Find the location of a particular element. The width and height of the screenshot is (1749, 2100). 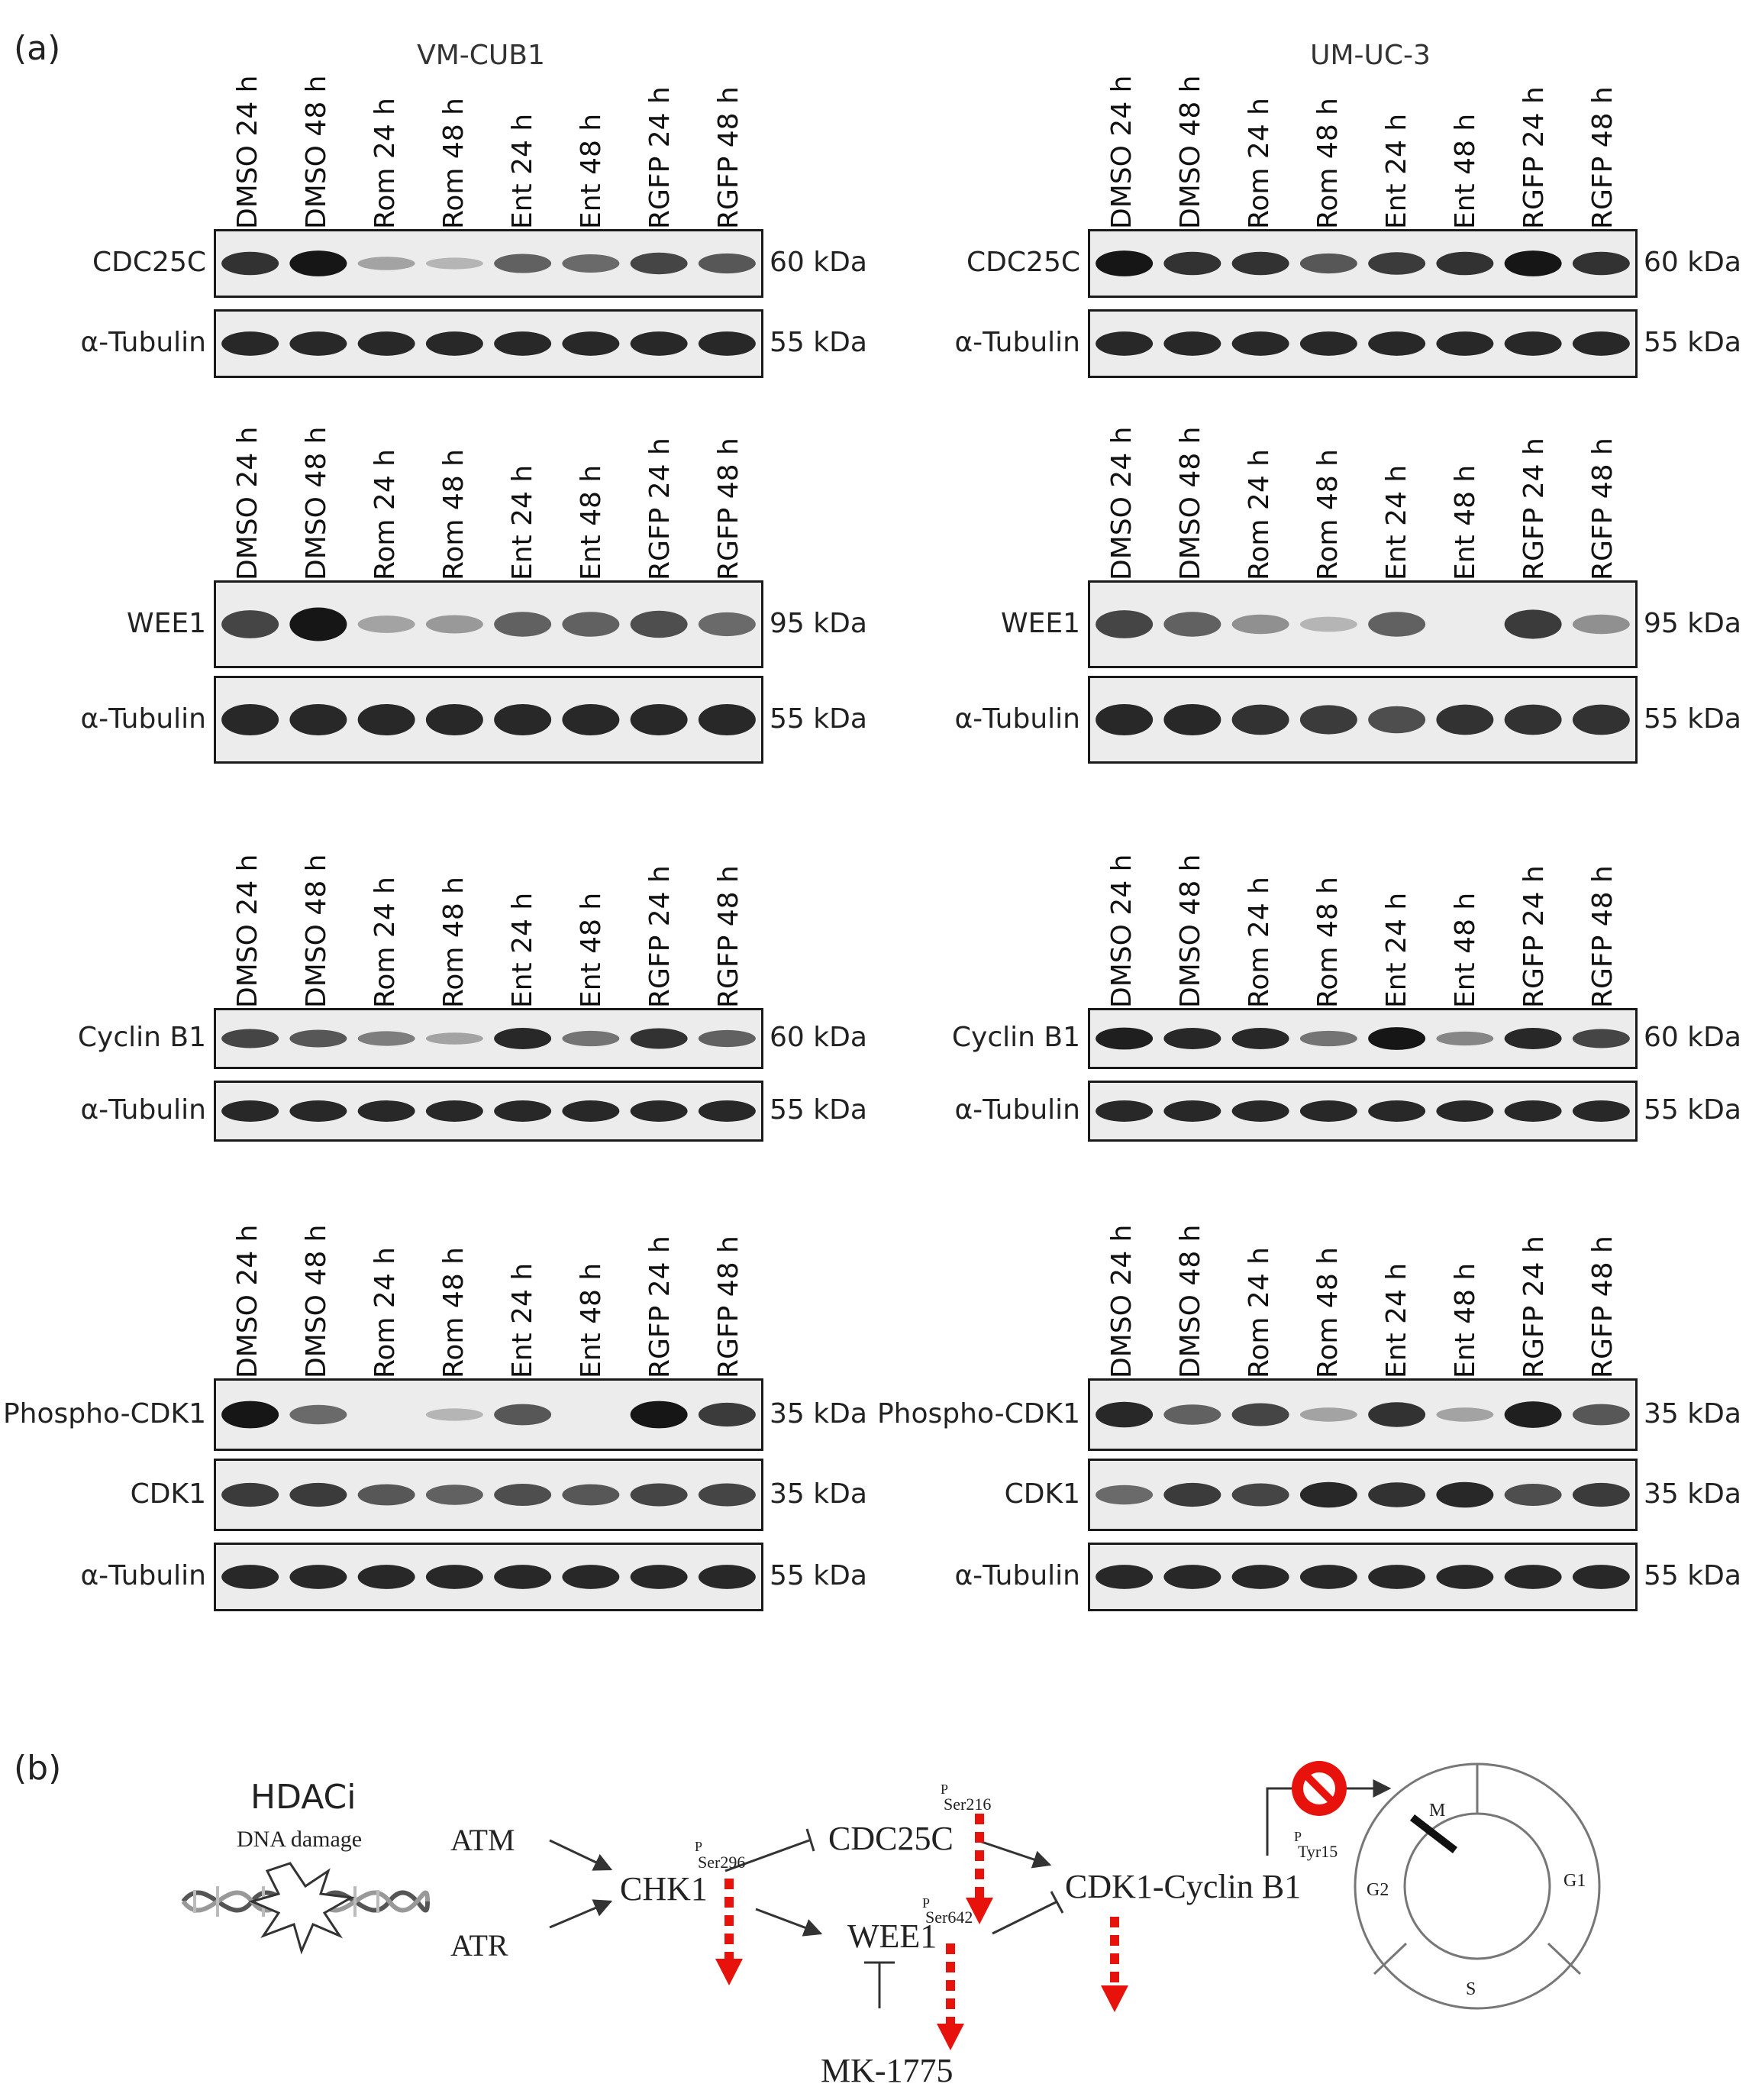

molecular-weight-label: 95 kDa is located at coordinates (1693, 623).